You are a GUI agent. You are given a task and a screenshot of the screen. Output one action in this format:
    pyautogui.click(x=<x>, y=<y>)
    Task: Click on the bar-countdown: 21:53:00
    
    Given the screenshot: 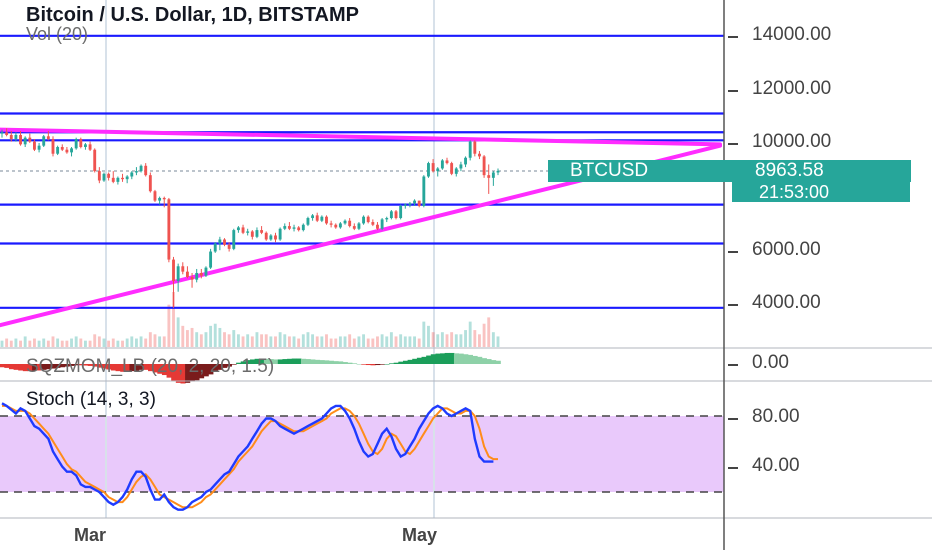 What is the action you would take?
    pyautogui.click(x=821, y=192)
    